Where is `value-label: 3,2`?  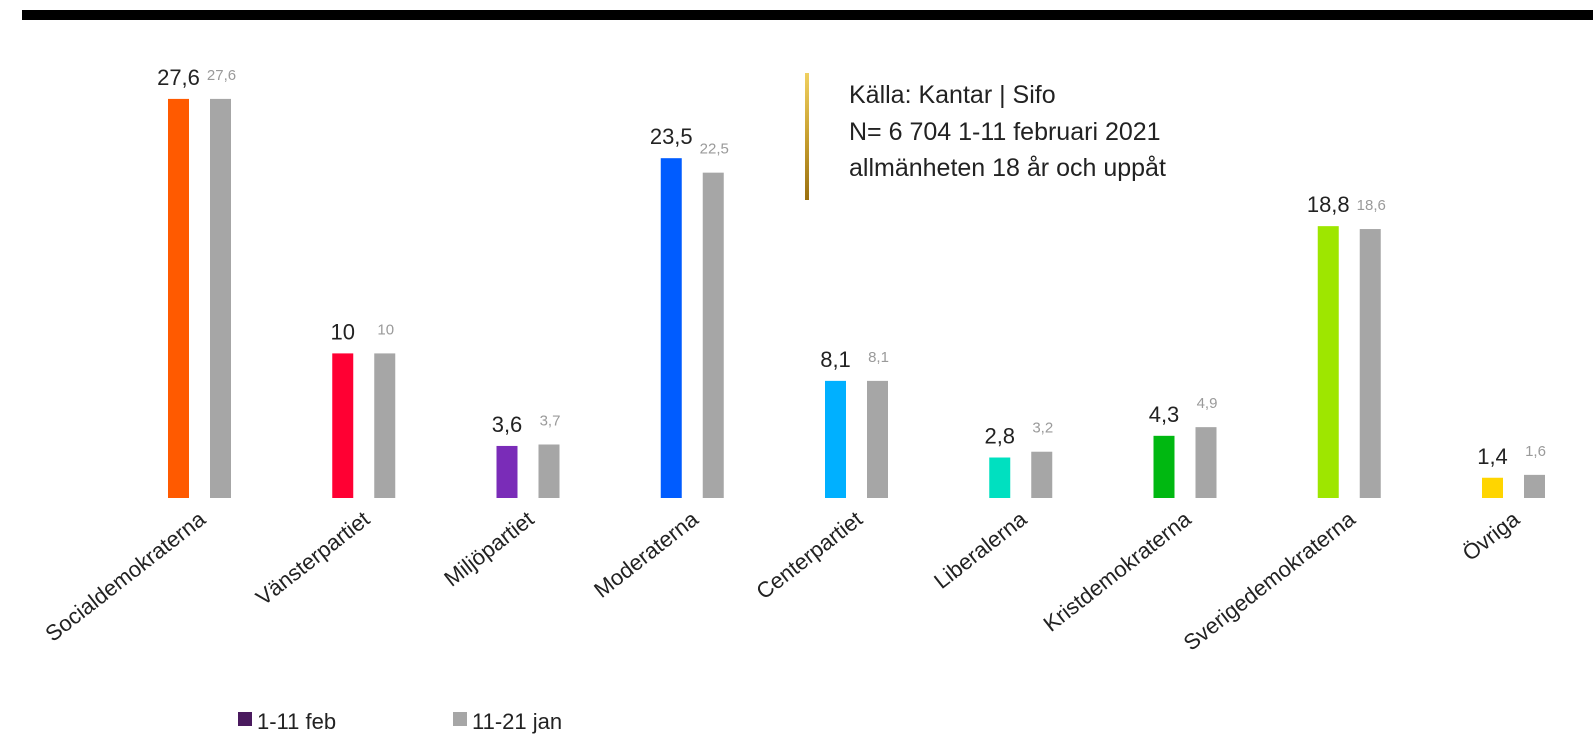
value-label: 3,2 is located at coordinates (1042, 428).